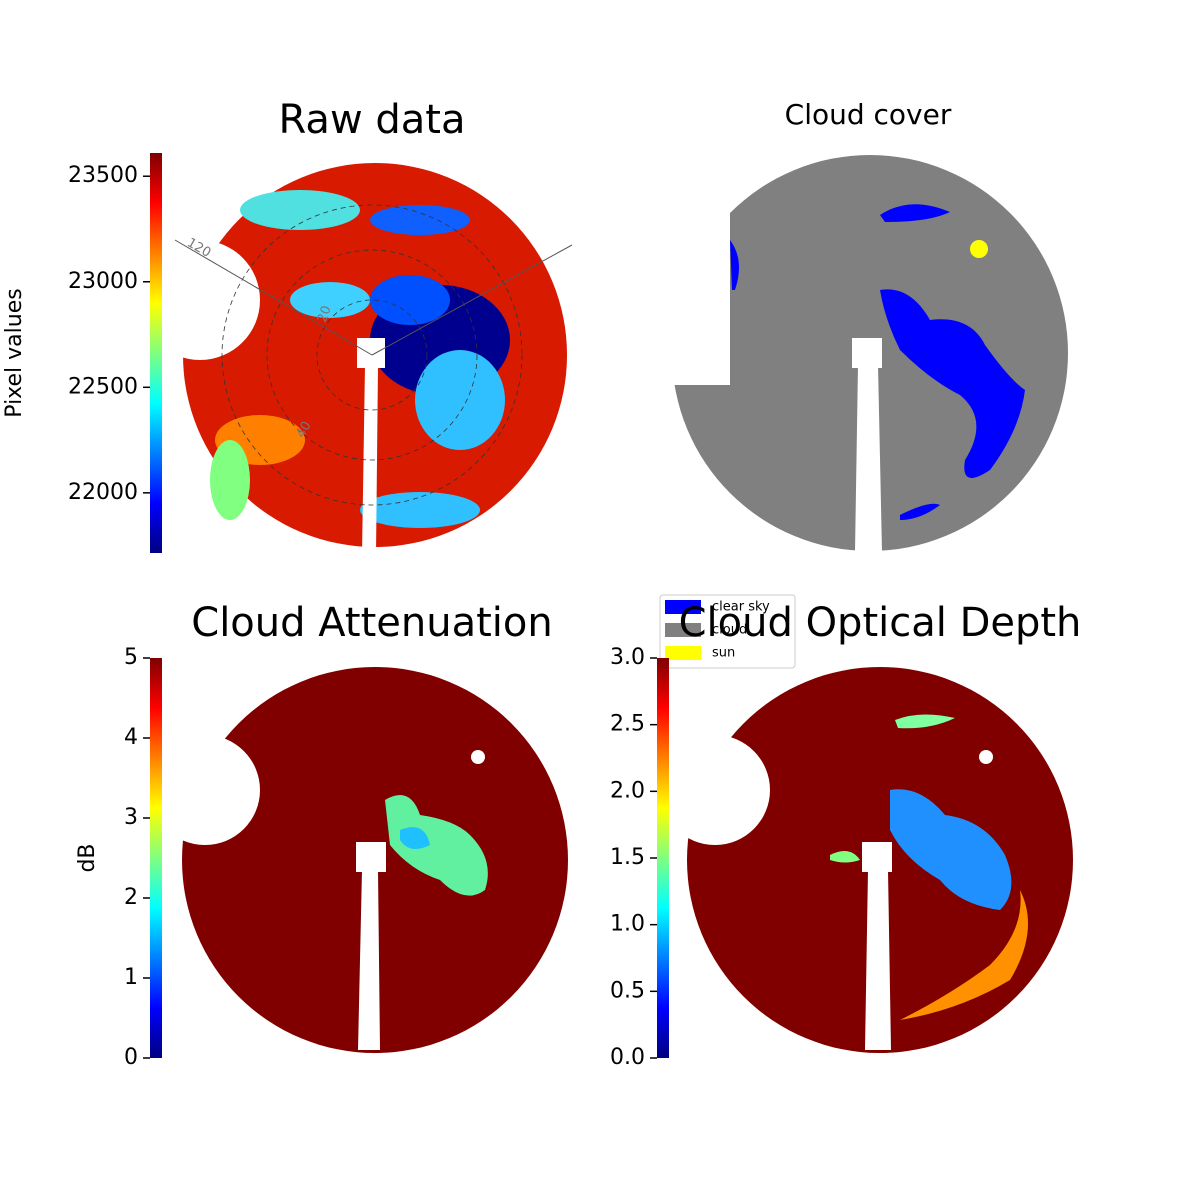 The image size is (1200, 1204). Describe the element at coordinates (627, 1057) in the screenshot. I see `tick-label: 0.0` at that location.